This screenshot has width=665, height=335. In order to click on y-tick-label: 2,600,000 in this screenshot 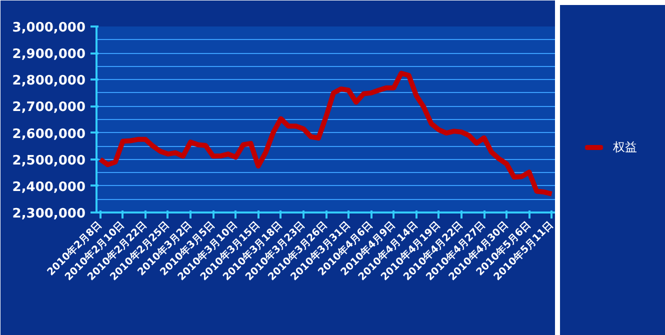, I will do `click(49, 134)`.